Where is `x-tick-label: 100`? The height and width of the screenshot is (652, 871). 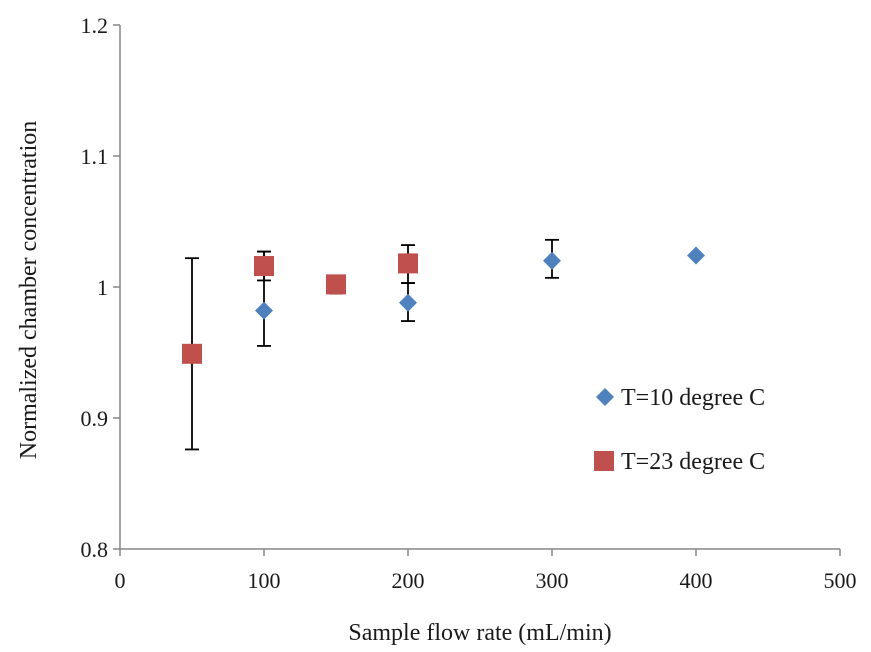 x-tick-label: 100 is located at coordinates (264, 580).